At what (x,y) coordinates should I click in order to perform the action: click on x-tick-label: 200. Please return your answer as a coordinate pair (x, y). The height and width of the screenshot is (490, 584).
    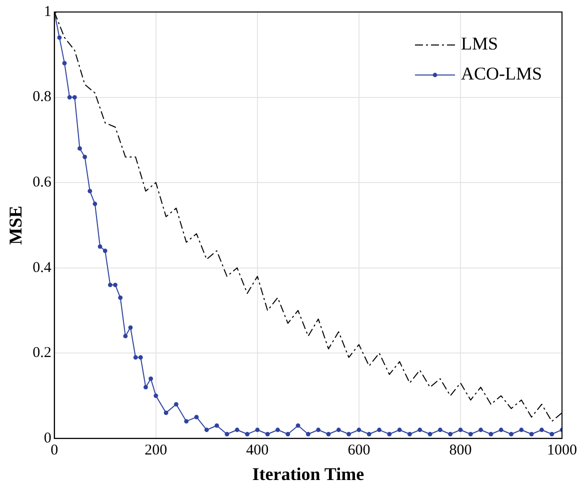
    Looking at the image, I should click on (156, 450).